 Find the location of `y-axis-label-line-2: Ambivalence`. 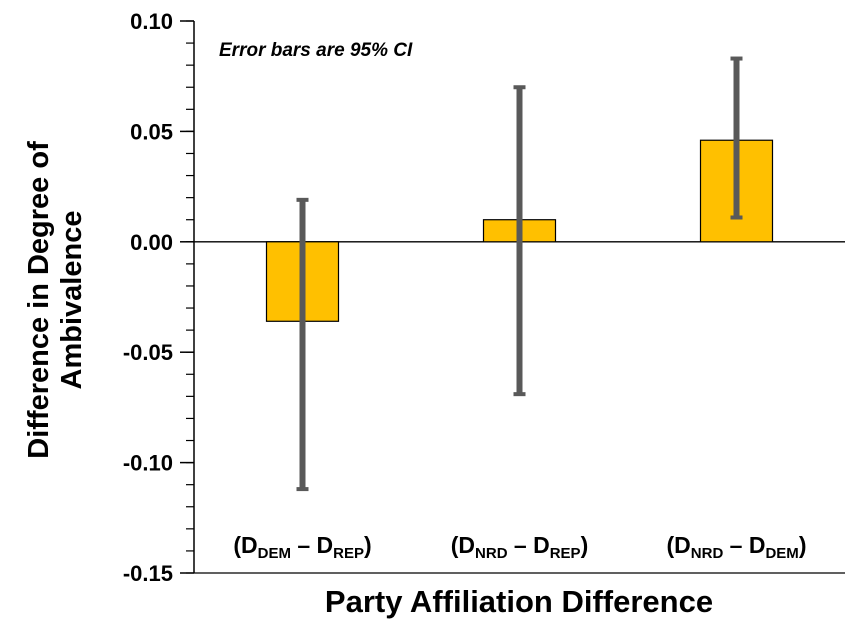

y-axis-label-line-2: Ambivalence is located at coordinates (72, 300).